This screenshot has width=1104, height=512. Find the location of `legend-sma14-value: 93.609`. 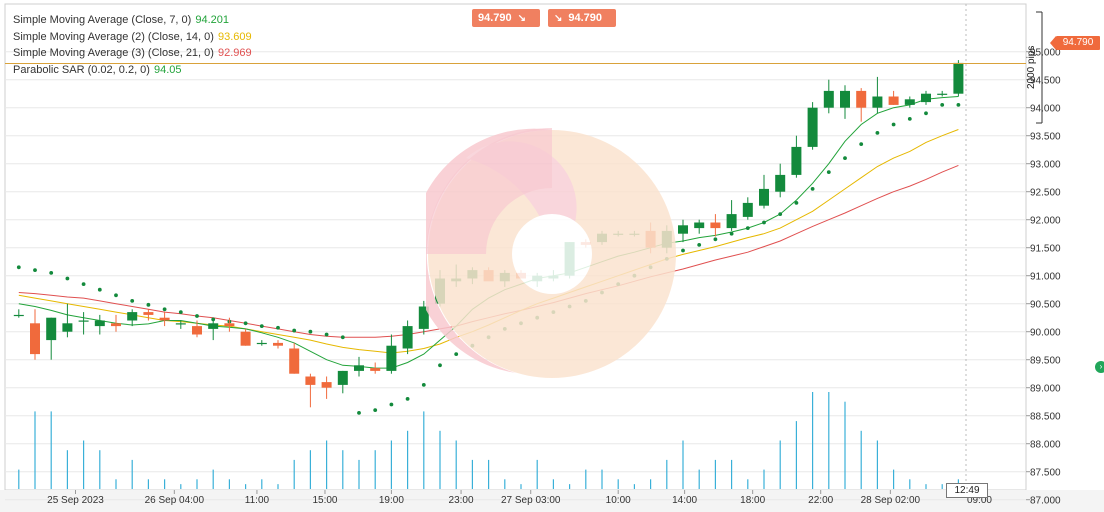

legend-sma14-value: 93.609 is located at coordinates (234, 36).